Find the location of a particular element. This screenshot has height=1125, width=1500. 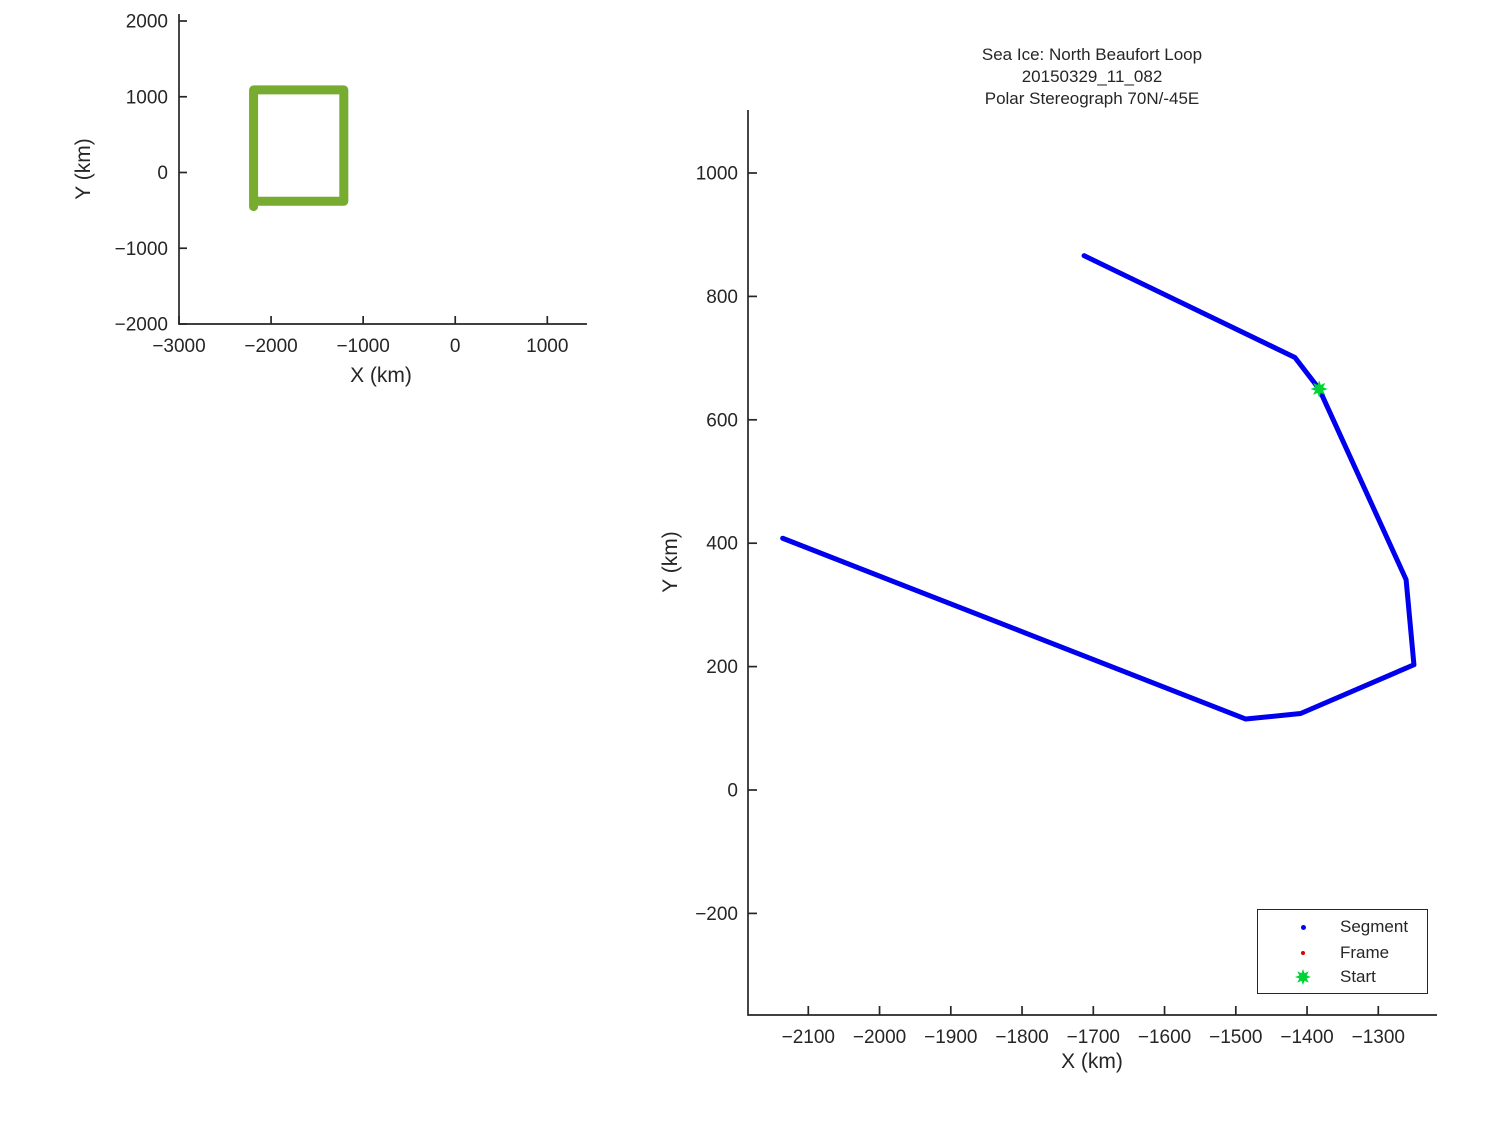

trajectory-x-axis-label: X (km) is located at coordinates (1092, 1061).